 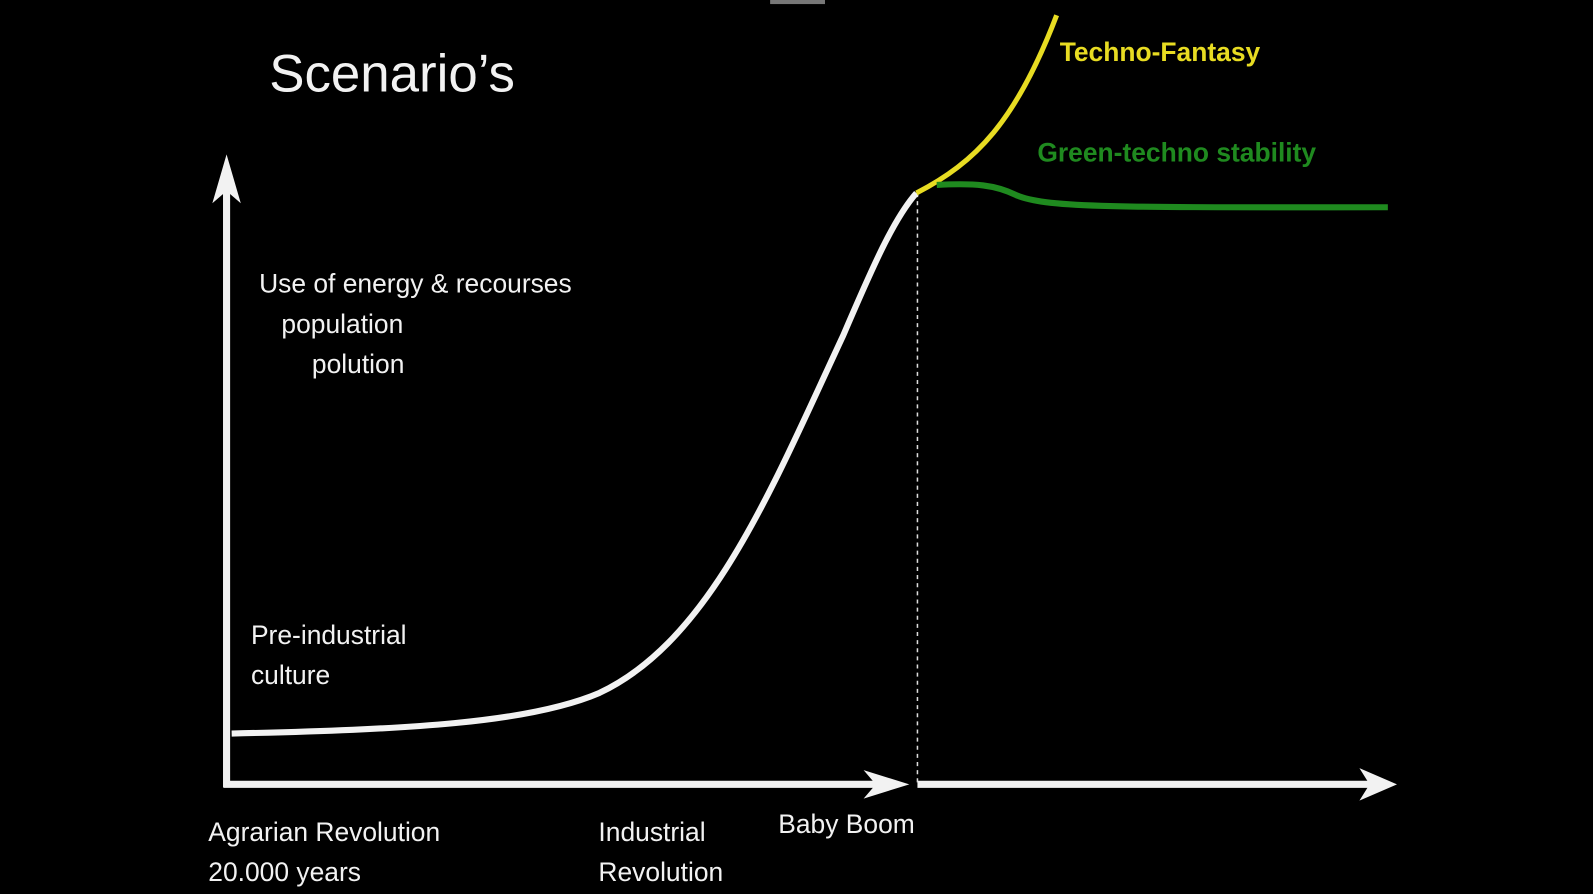 I want to click on x-label: 20.000 years, so click(x=284, y=872).